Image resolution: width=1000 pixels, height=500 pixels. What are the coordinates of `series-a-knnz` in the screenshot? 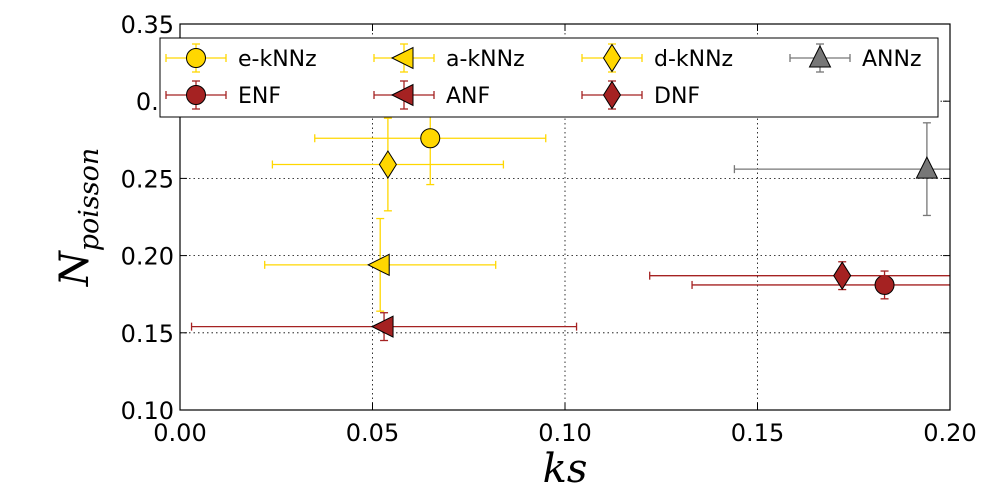 It's located at (380, 264).